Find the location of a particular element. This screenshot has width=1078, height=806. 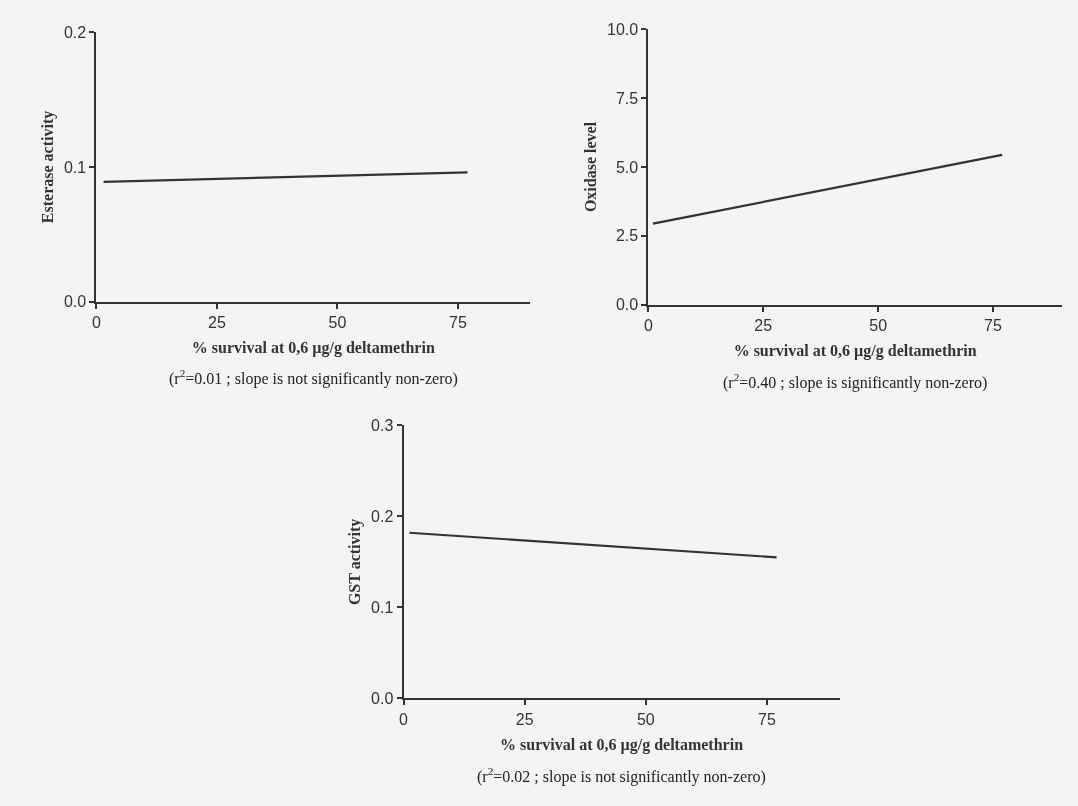

y-tick-label: 10.0 is located at coordinates (623, 29).